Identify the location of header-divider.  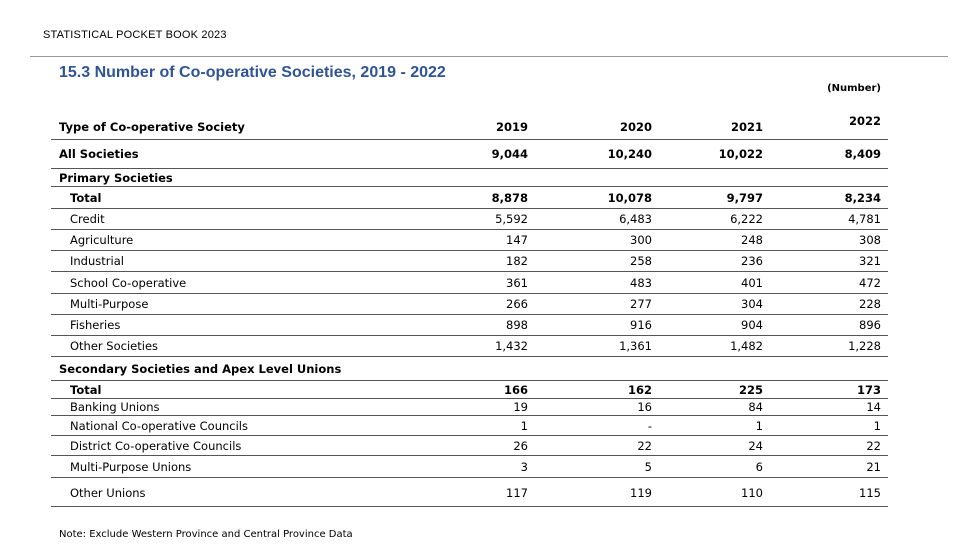
(489, 56).